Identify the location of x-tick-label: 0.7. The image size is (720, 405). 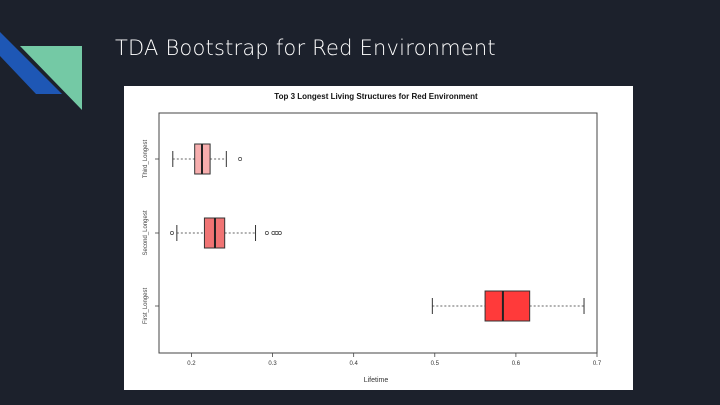
(597, 364).